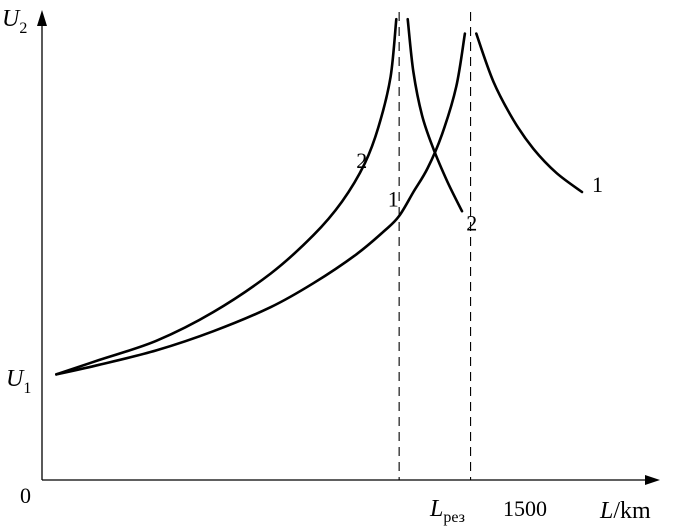 The height and width of the screenshot is (527, 673). Describe the element at coordinates (652, 480) in the screenshot. I see `x-axis-arrow` at that location.